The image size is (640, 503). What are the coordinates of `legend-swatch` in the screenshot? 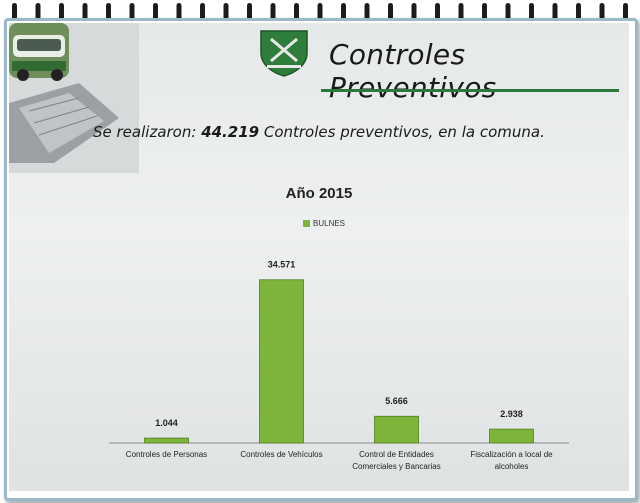 It's located at (306, 223).